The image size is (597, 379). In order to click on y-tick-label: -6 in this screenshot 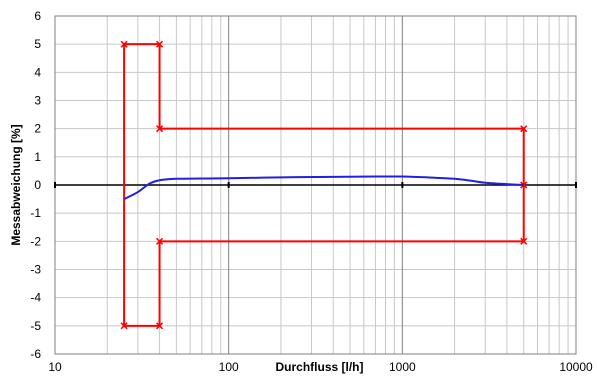, I will do `click(35, 354)`.